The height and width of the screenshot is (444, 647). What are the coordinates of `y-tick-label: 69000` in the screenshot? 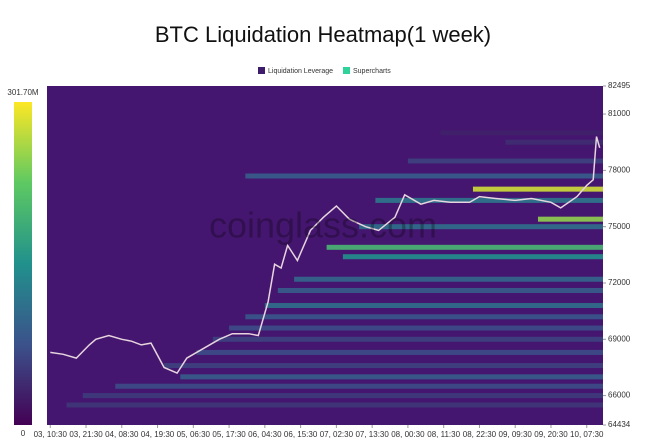 It's located at (619, 338).